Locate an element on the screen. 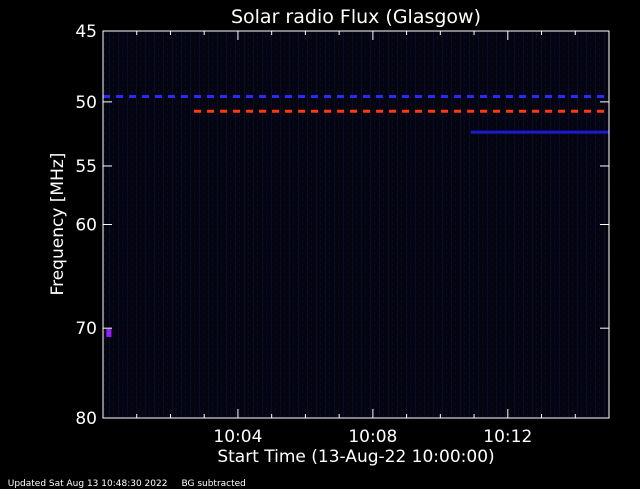 Image resolution: width=640 pixels, height=489 pixels. x-tick-label: 10:04 is located at coordinates (237, 437).